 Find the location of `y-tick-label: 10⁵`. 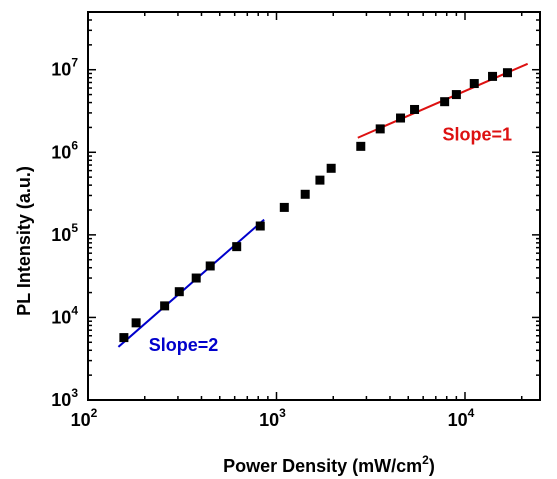

y-tick-label: 10⁵ is located at coordinates (64, 233).